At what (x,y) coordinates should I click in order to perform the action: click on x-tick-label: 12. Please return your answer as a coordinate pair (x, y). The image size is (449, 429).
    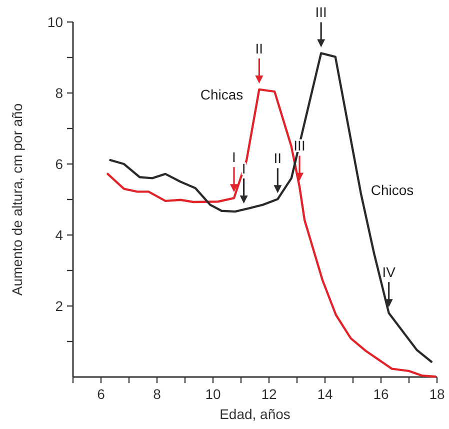
    Looking at the image, I should click on (269, 394).